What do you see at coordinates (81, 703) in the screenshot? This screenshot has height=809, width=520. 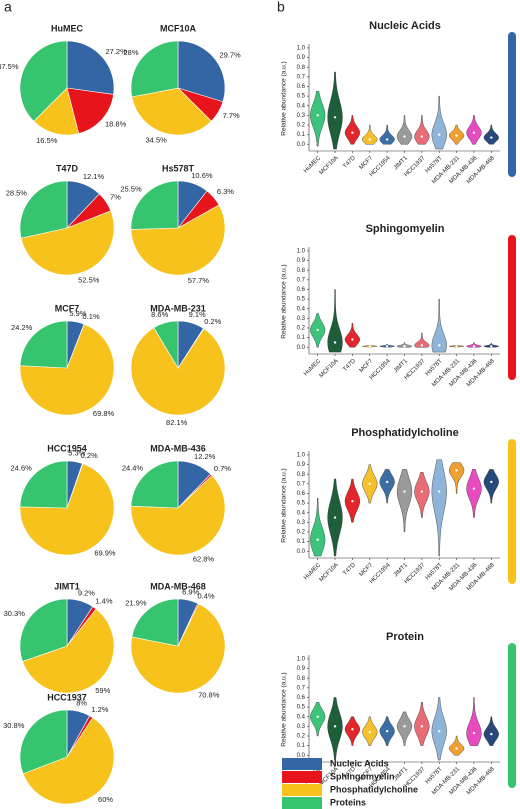 I see `slice-label: 8%` at bounding box center [81, 703].